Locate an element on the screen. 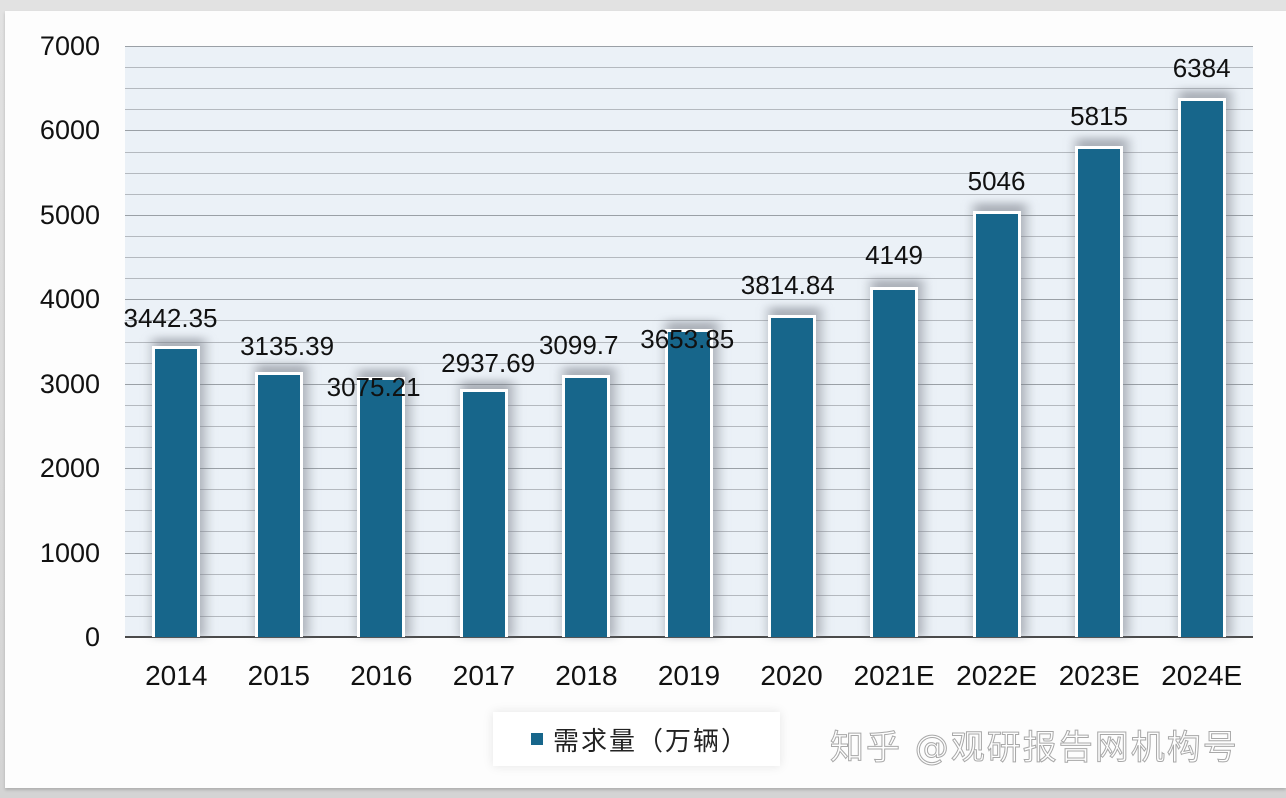 The height and width of the screenshot is (798, 1286). x-tick-label: 2015 is located at coordinates (278, 675).